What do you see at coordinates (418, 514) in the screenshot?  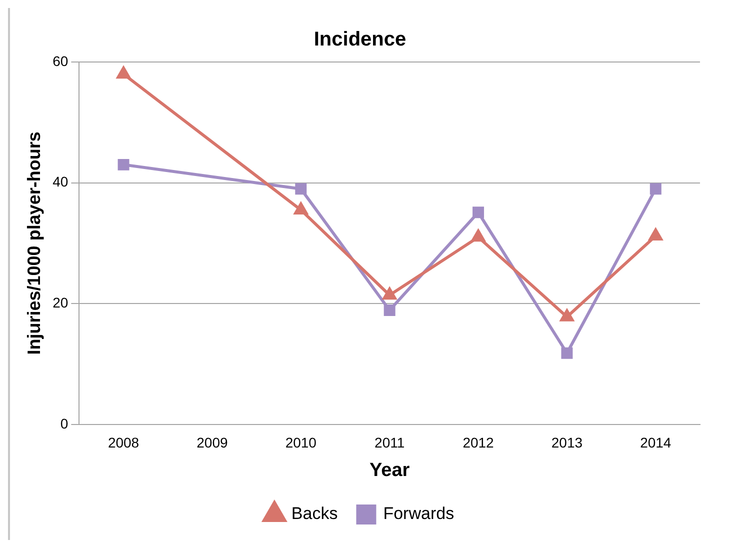 I see `legend-label: Forwards` at bounding box center [418, 514].